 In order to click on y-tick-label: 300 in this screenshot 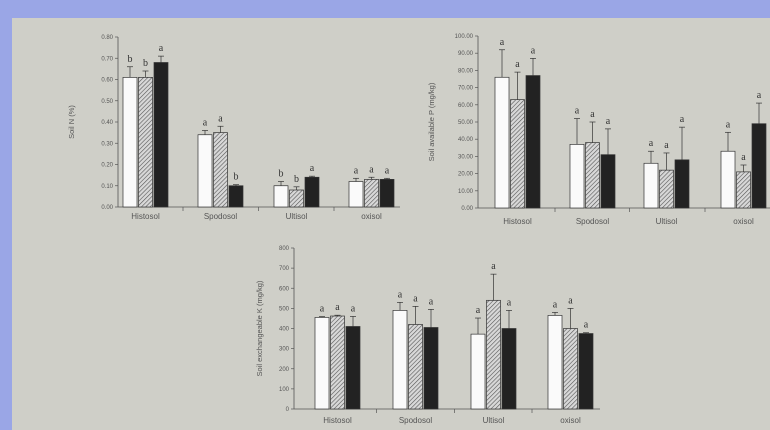, I will do `click(284, 350)`.